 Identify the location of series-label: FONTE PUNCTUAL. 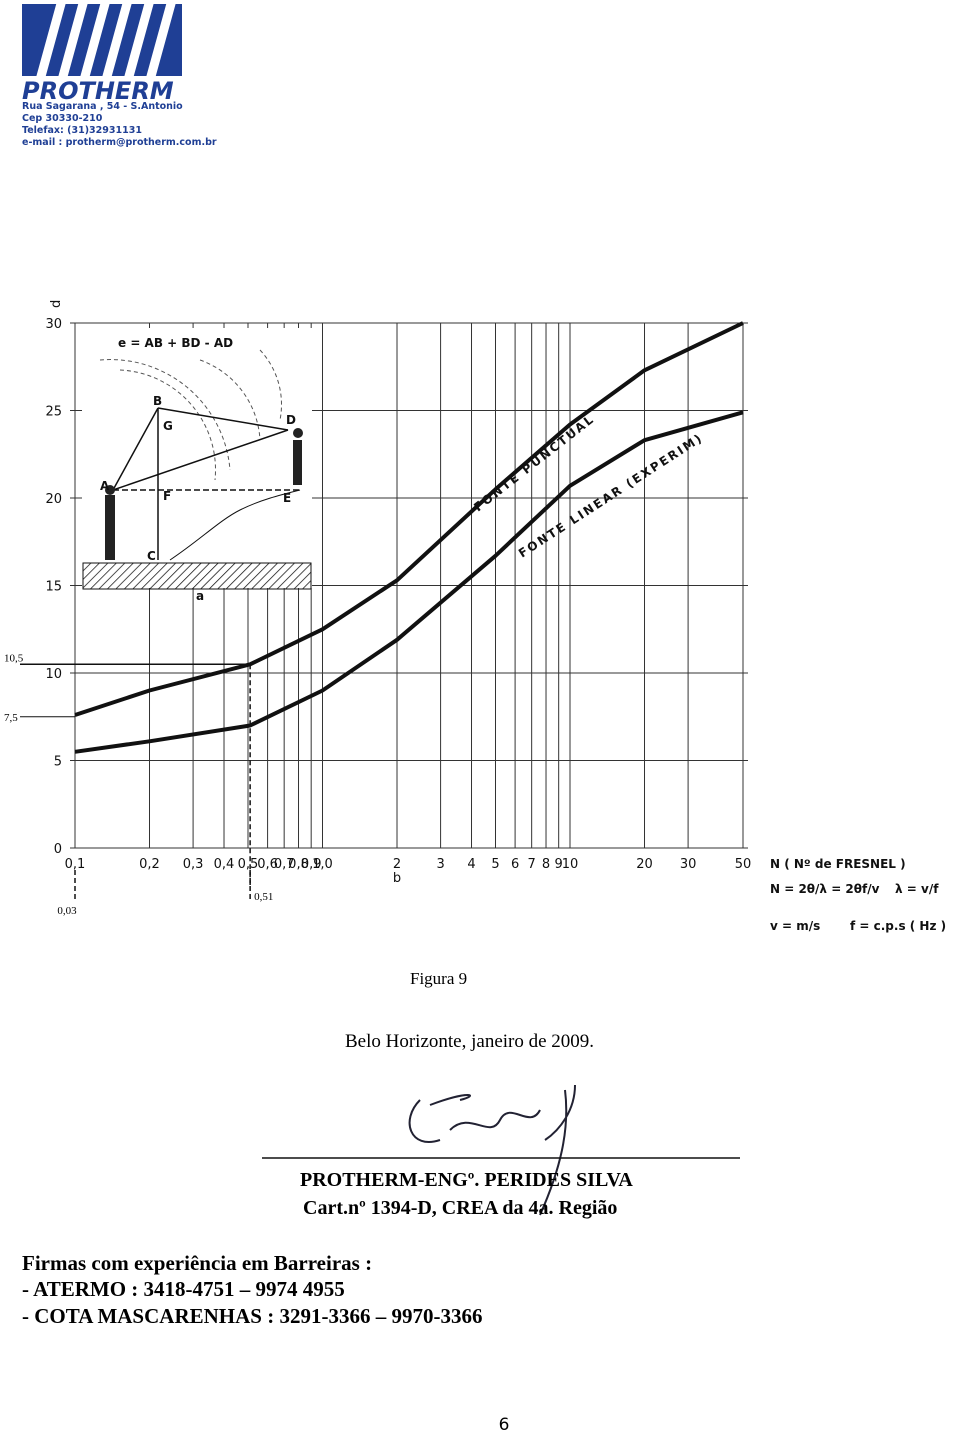
(534, 463).